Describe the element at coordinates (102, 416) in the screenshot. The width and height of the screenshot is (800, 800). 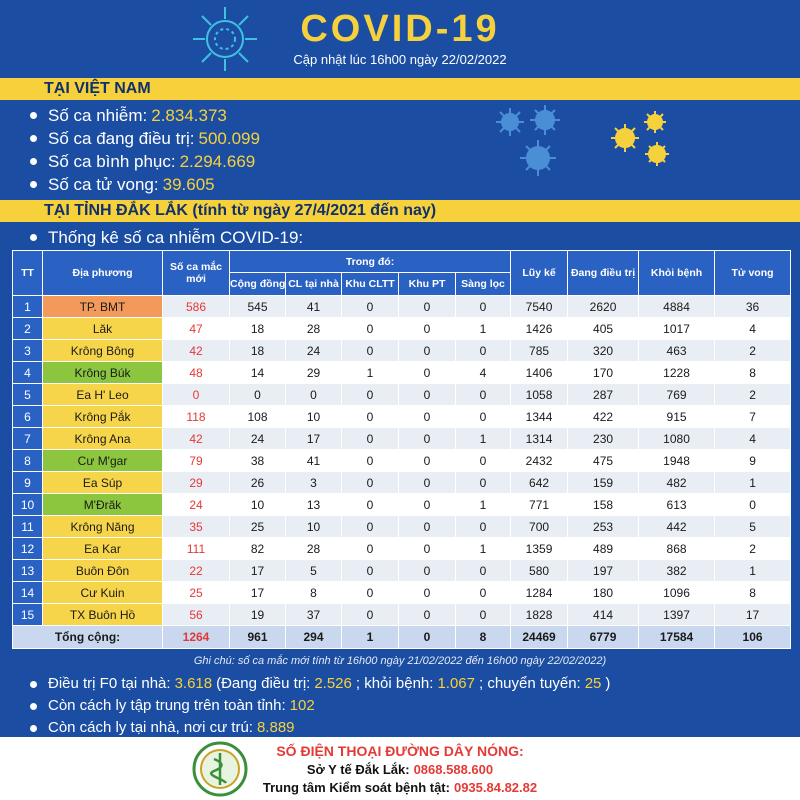
I see `district-cell: Krông Pắk` at that location.